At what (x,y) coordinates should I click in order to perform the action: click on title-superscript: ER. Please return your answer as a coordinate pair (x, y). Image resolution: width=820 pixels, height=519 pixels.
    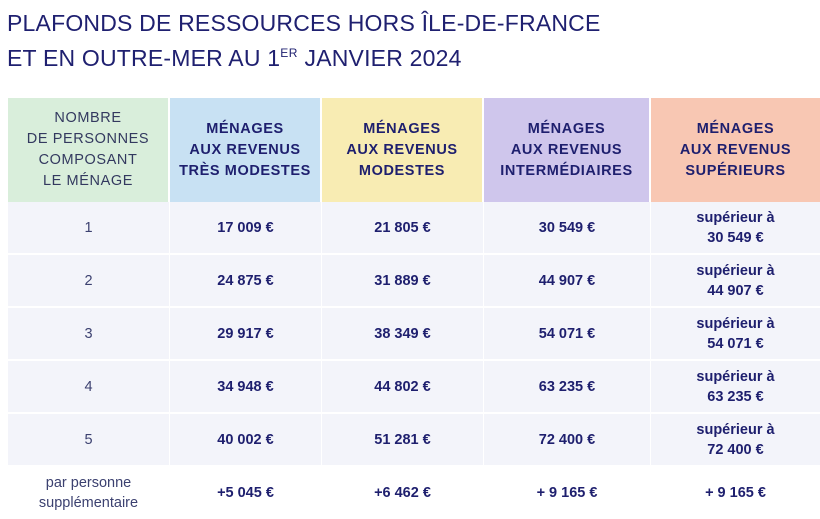
    Looking at the image, I should click on (289, 53).